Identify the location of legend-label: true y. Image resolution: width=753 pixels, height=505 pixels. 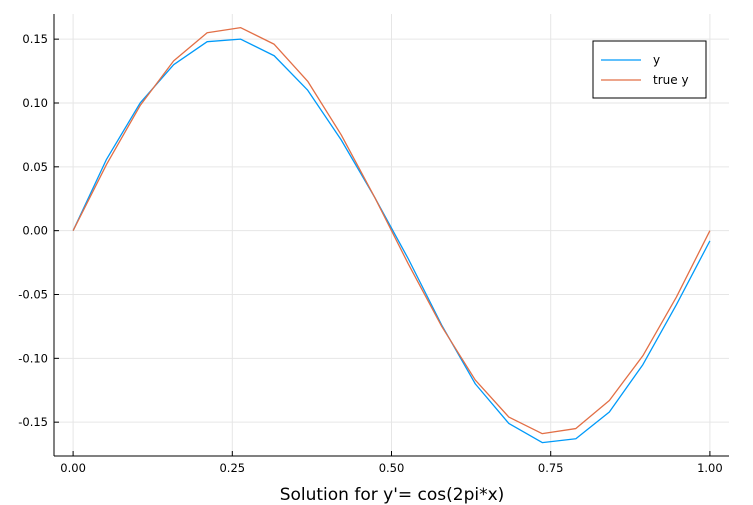
(671, 80).